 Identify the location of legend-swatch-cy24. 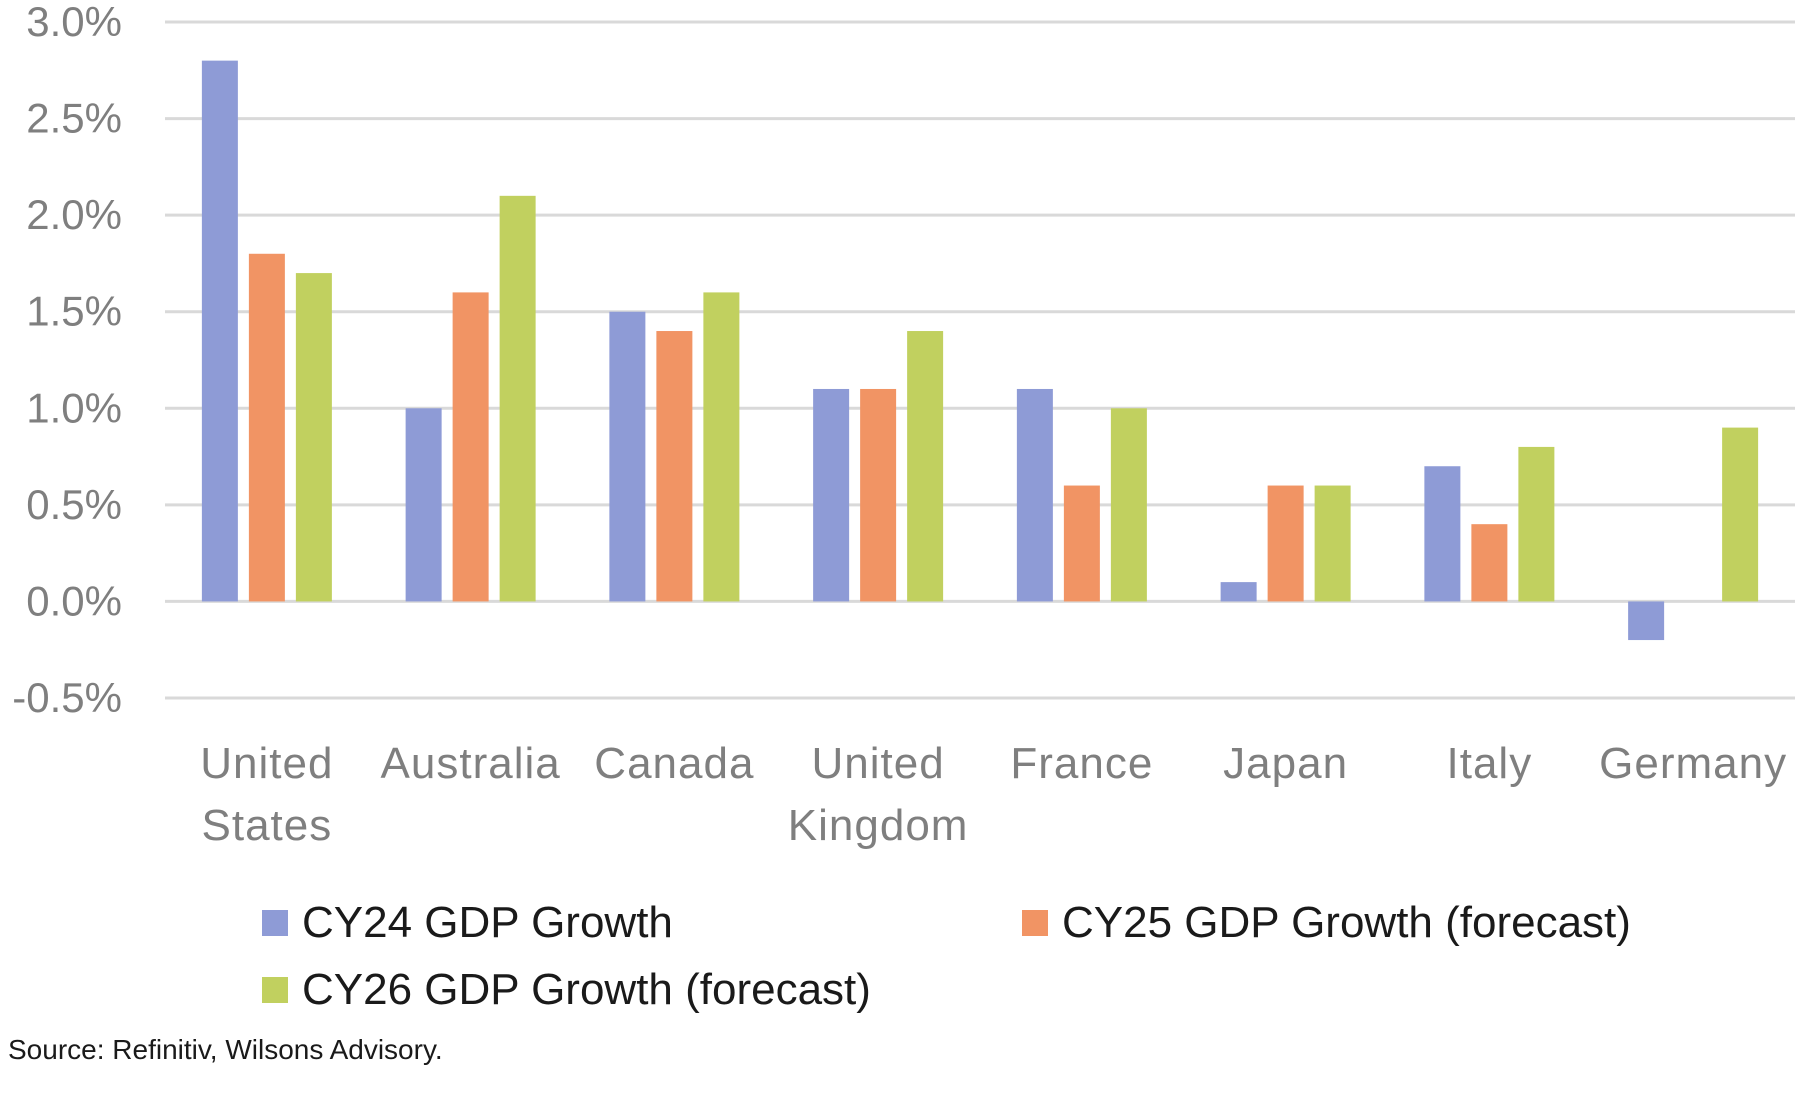
(275, 923).